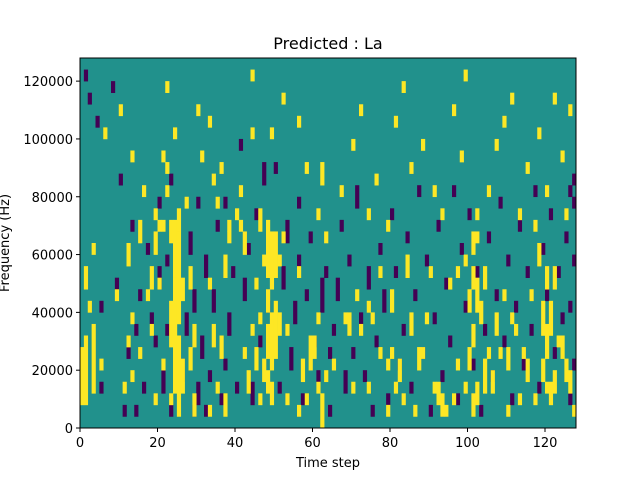  I want to click on y-tick-label: 80000, so click(52, 198).